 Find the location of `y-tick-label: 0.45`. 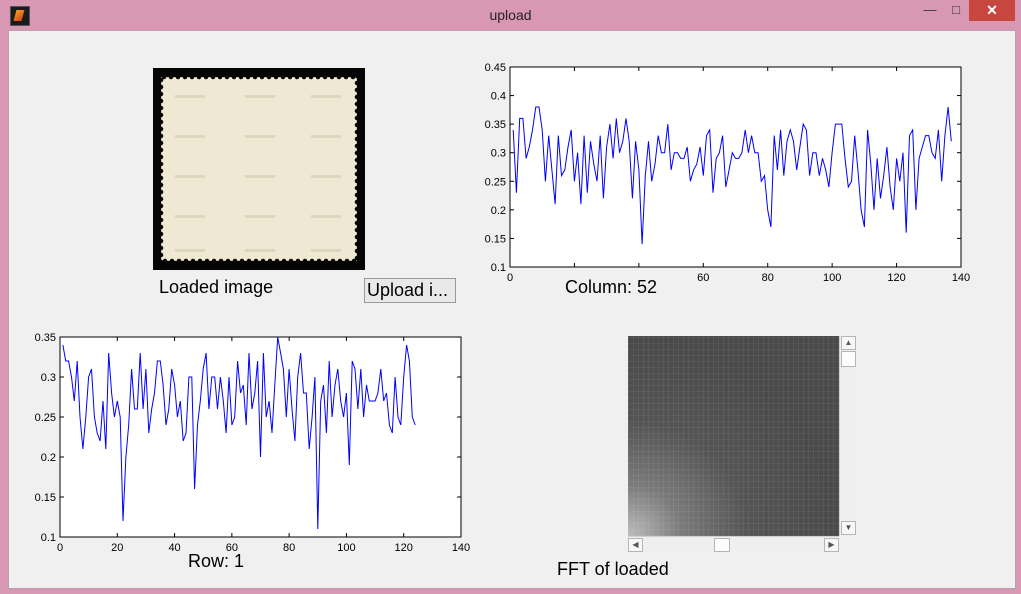

y-tick-label: 0.45 is located at coordinates (495, 68).